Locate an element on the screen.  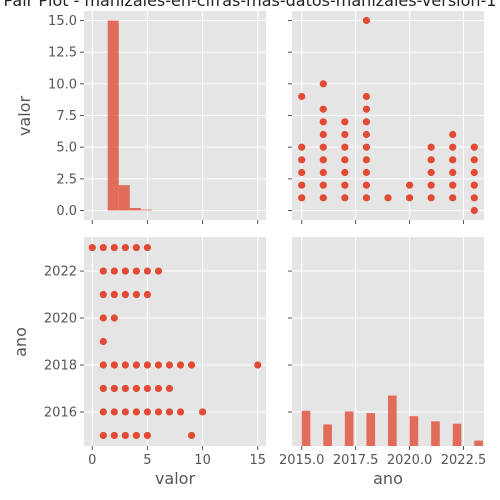
x-tick-label: 0 is located at coordinates (92, 460).